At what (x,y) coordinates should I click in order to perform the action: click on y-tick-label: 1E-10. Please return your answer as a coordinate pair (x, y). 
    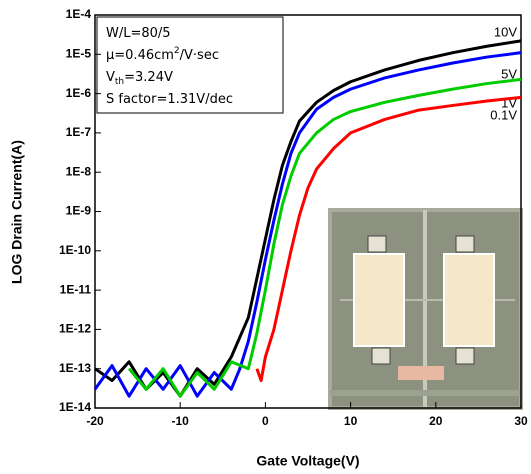
    Looking at the image, I should click on (75, 250).